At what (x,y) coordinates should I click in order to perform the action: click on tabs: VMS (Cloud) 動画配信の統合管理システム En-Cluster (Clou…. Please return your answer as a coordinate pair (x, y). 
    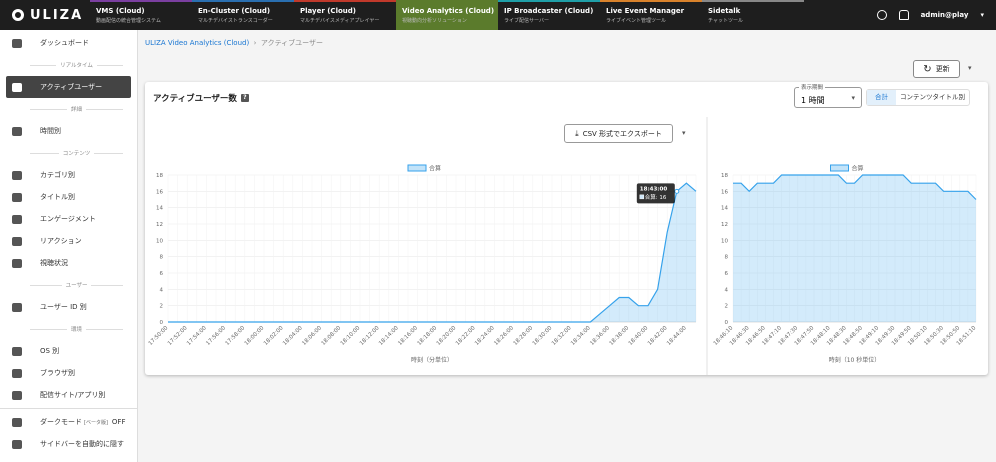
    Looking at the image, I should click on (447, 15).